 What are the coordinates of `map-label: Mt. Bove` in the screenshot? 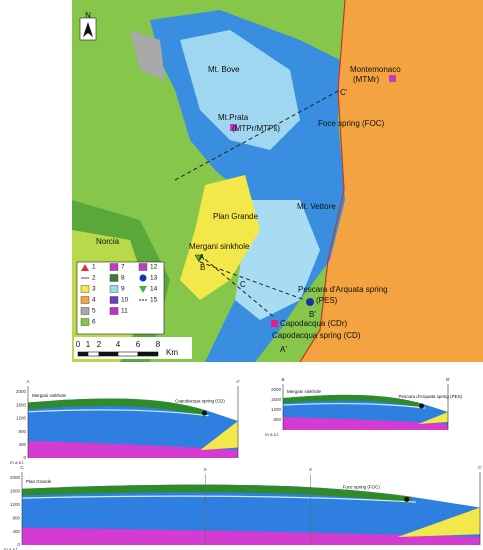 It's located at (224, 69).